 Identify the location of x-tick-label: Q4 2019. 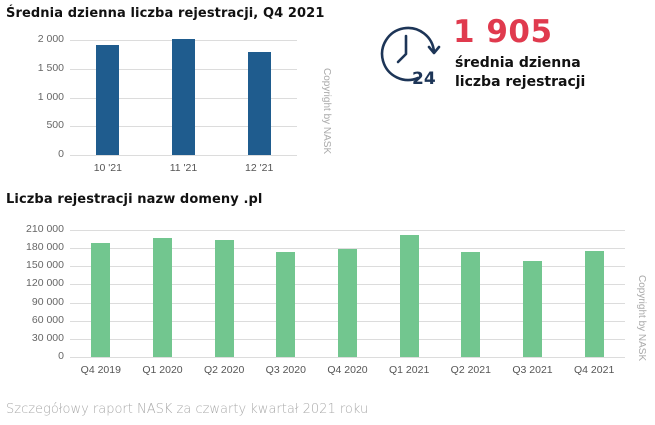
(100, 370).